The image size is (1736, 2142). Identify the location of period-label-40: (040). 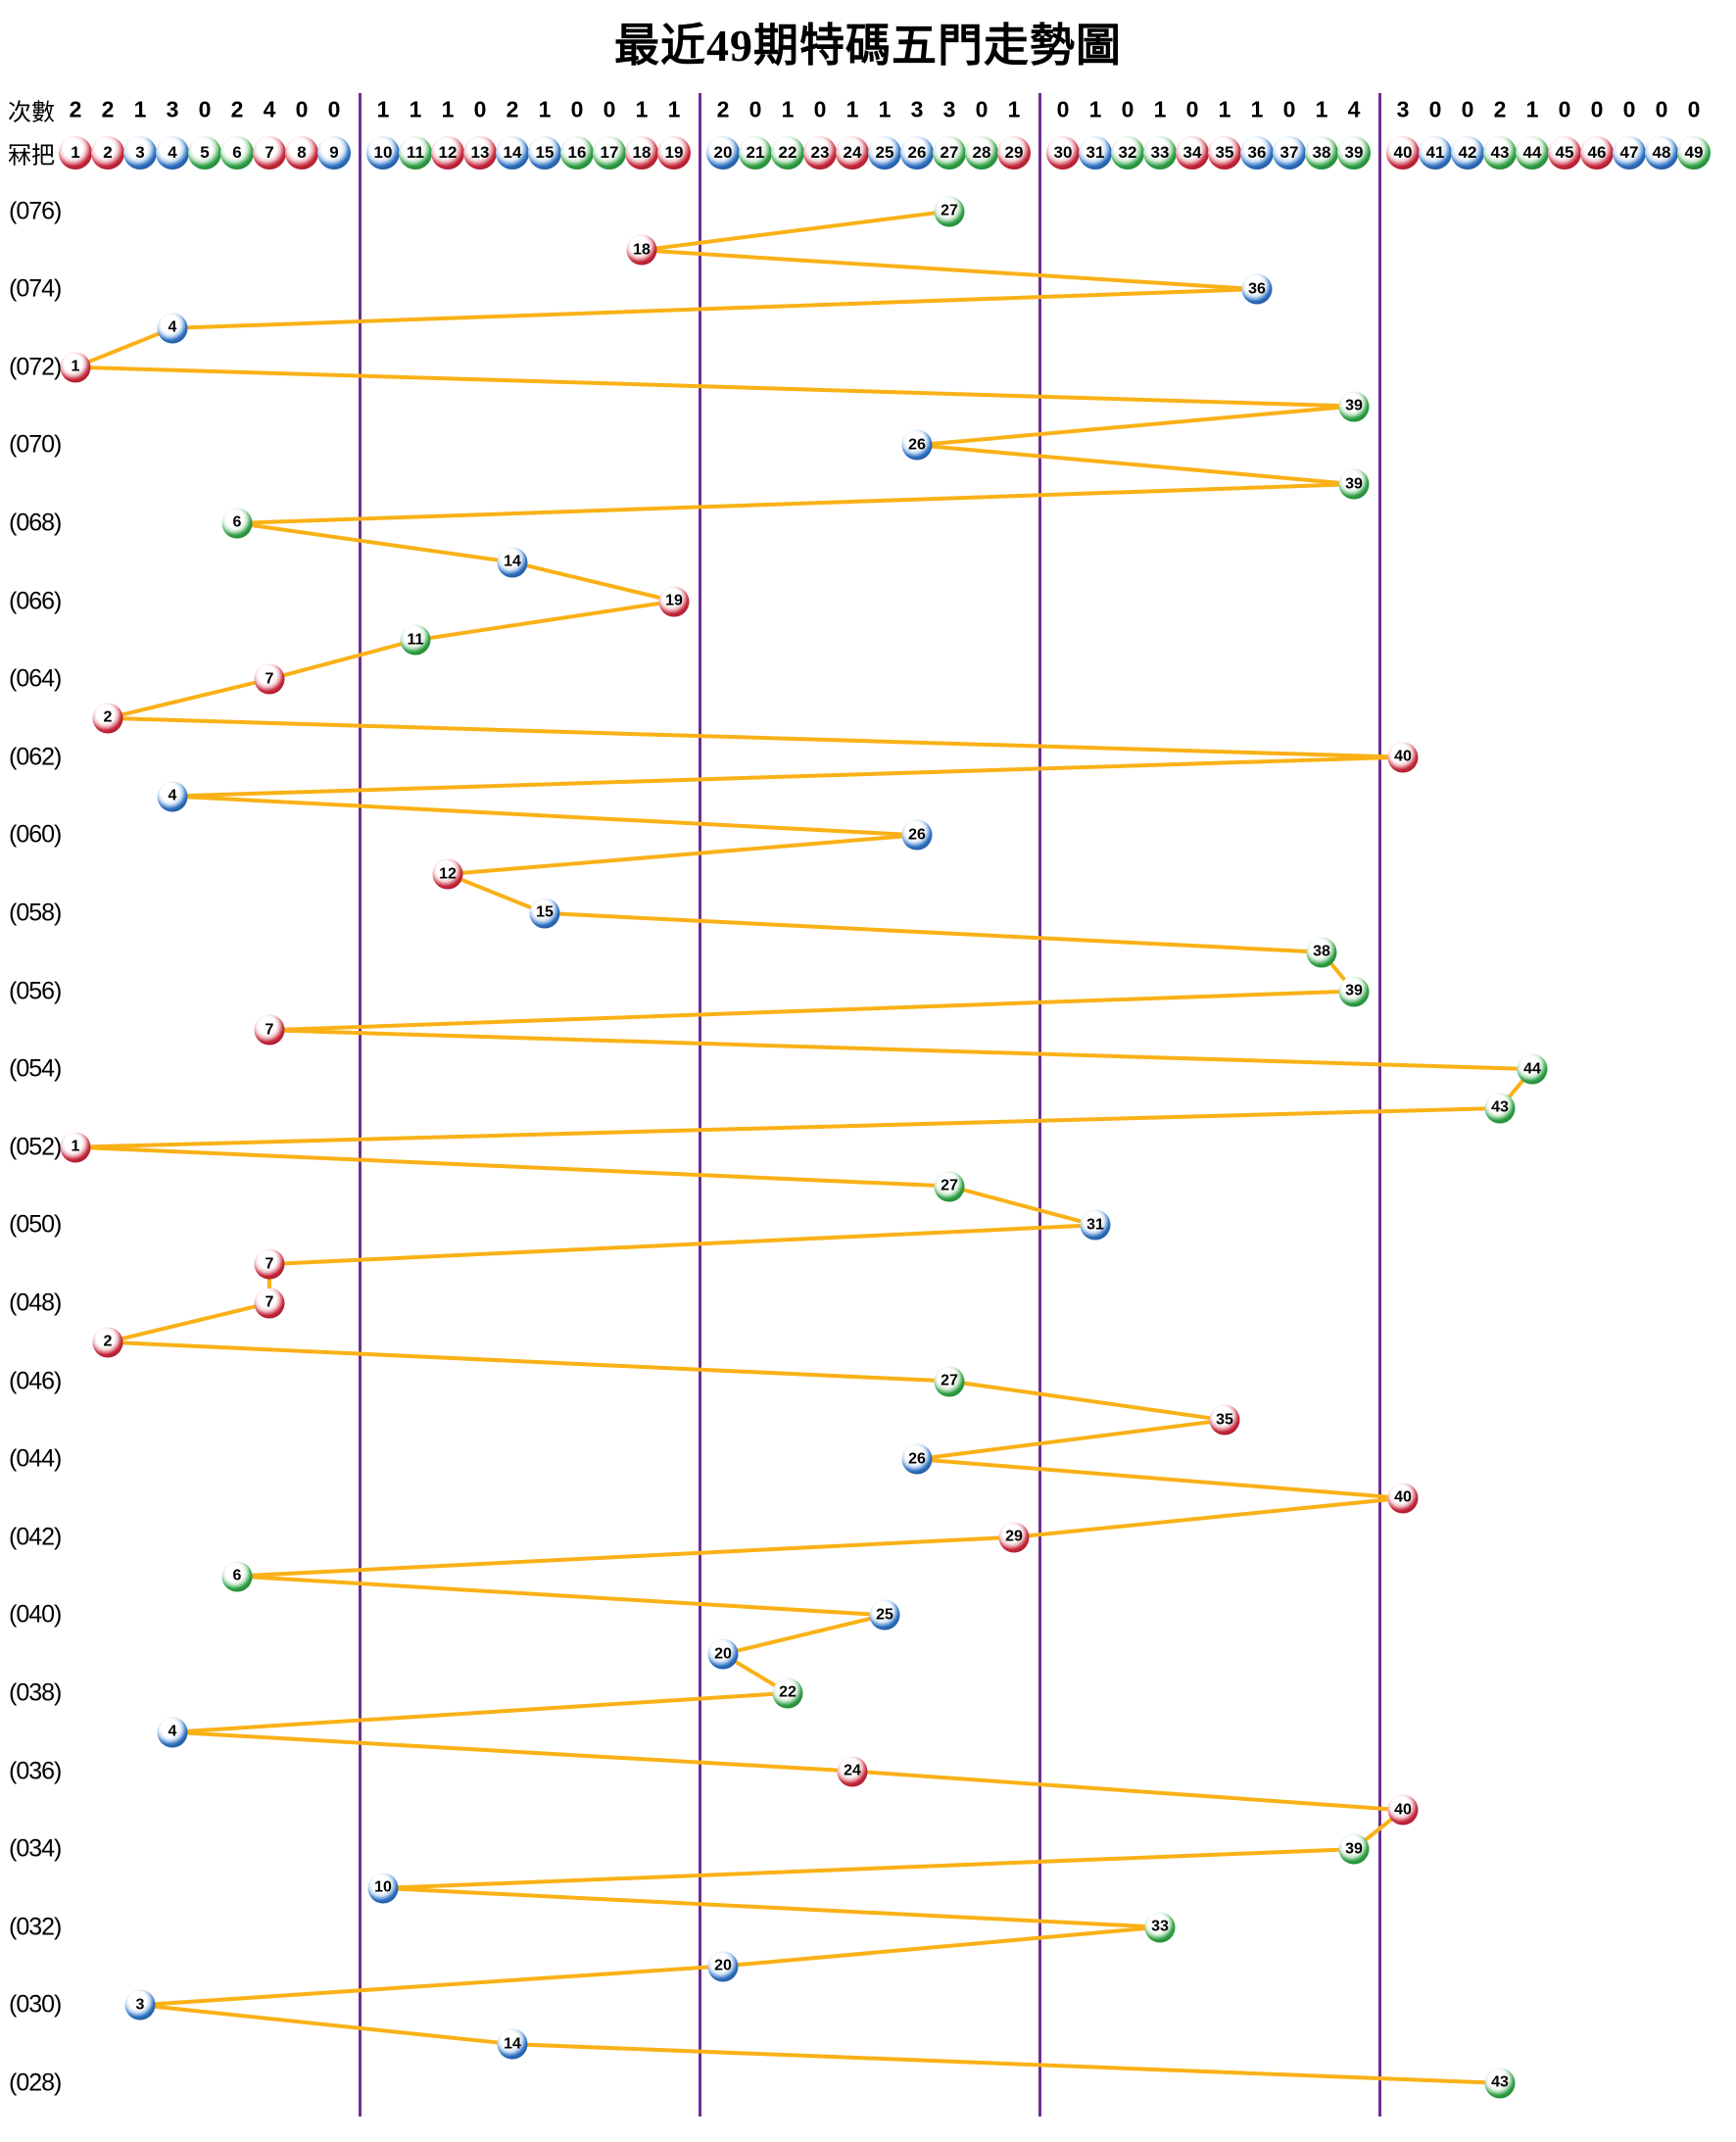
(35, 1614).